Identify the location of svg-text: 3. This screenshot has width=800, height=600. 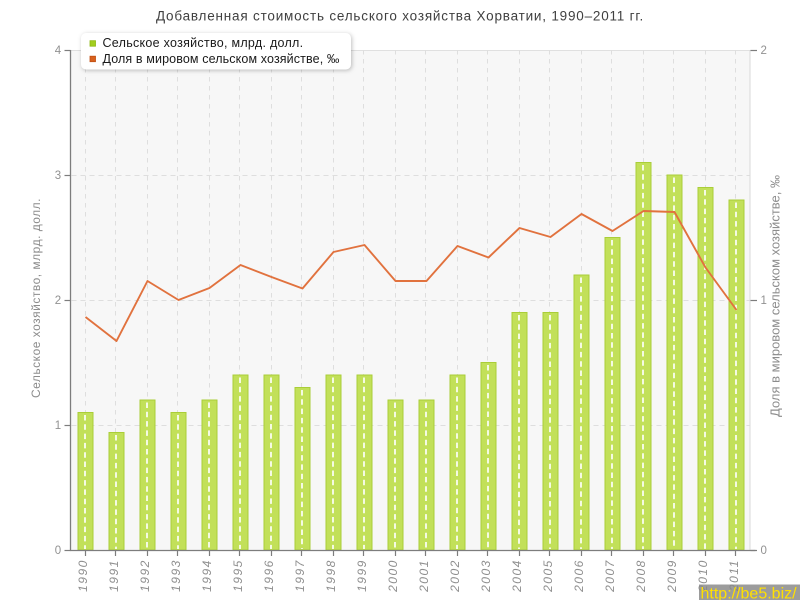
(58, 176).